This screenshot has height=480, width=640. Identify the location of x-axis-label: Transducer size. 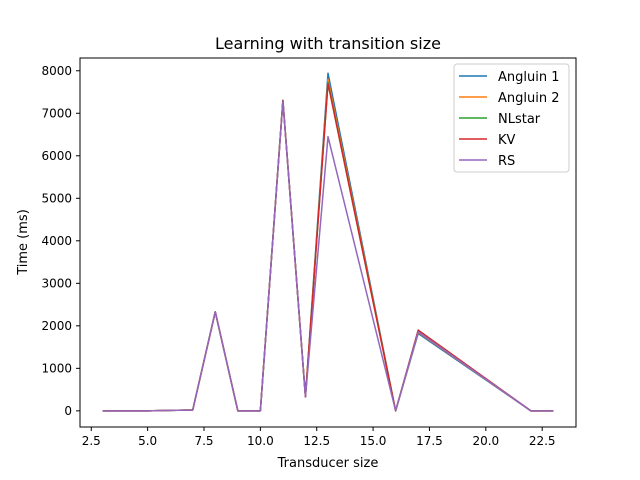
(328, 463).